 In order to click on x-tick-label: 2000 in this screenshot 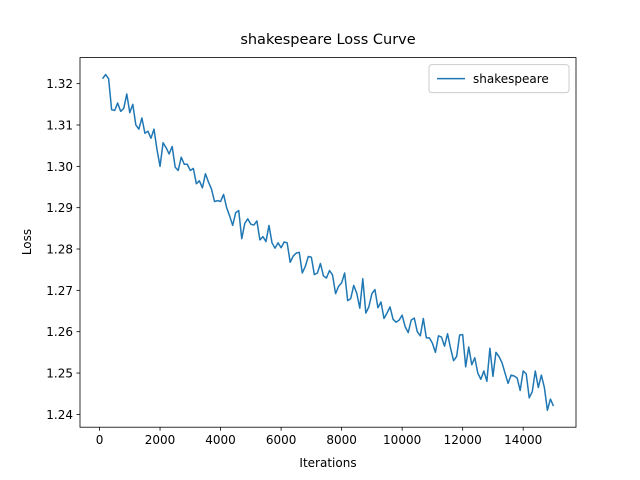, I will do `click(160, 440)`.